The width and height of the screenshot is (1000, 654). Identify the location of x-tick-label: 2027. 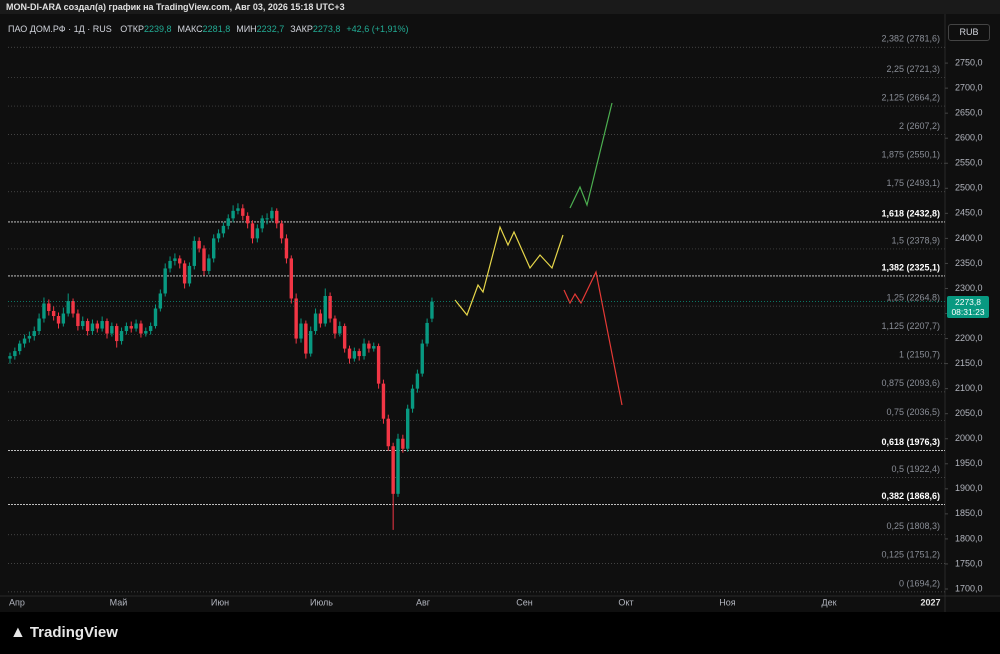
(930, 602).